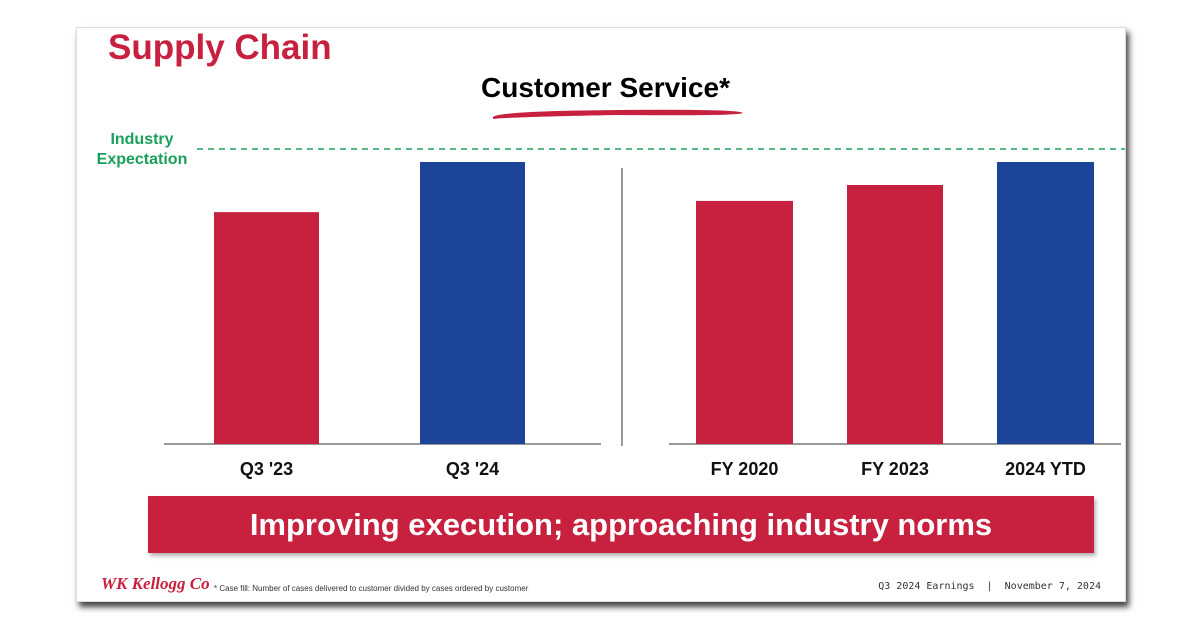 This screenshot has height=628, width=1200. I want to click on x-tick-label: Q3 '23, so click(266, 469).